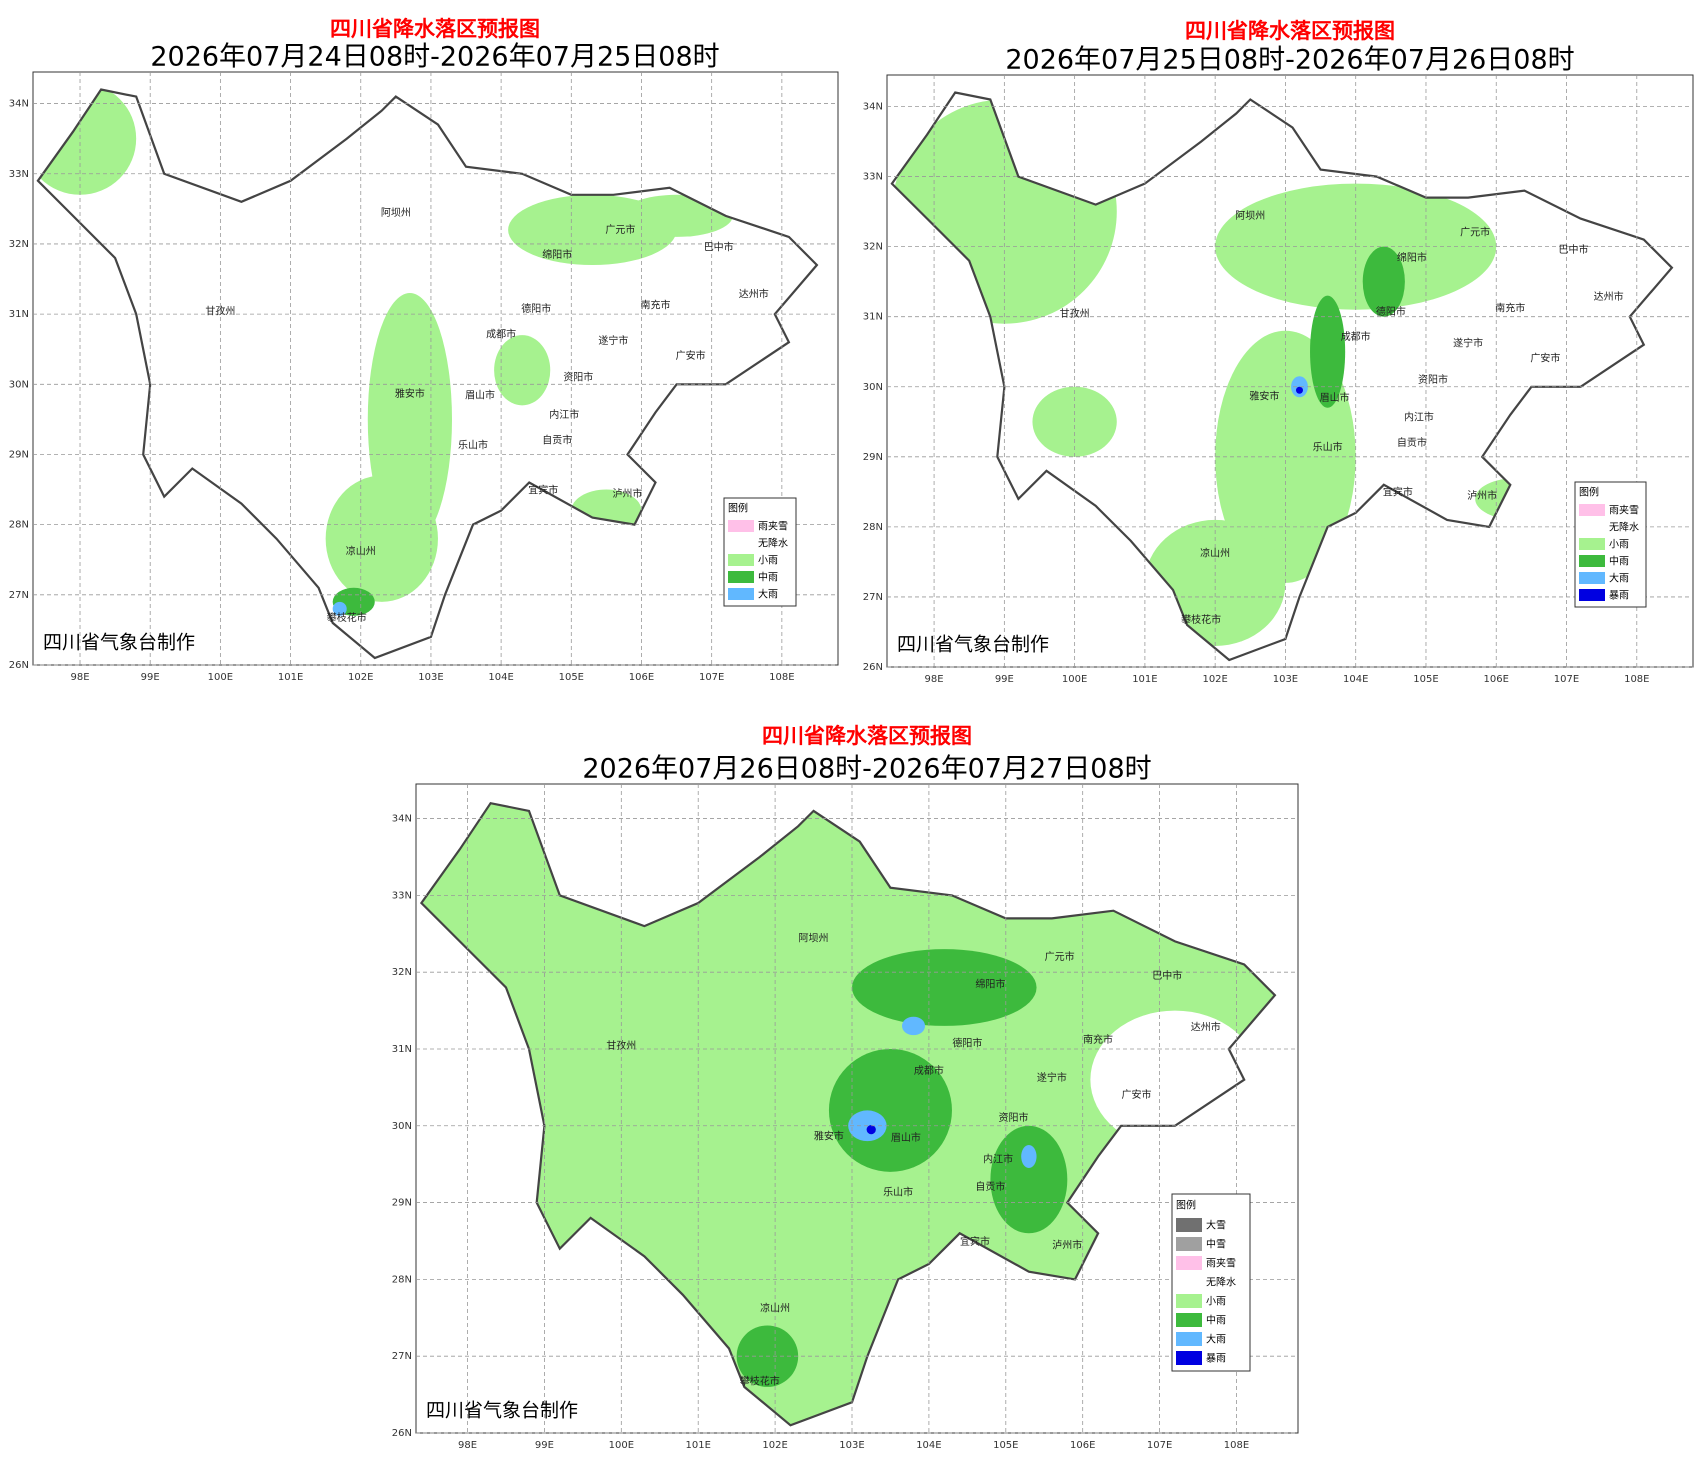 The width and height of the screenshot is (1700, 1465). What do you see at coordinates (1005, 1445) in the screenshot?
I see `lon-tick-label: 105E` at bounding box center [1005, 1445].